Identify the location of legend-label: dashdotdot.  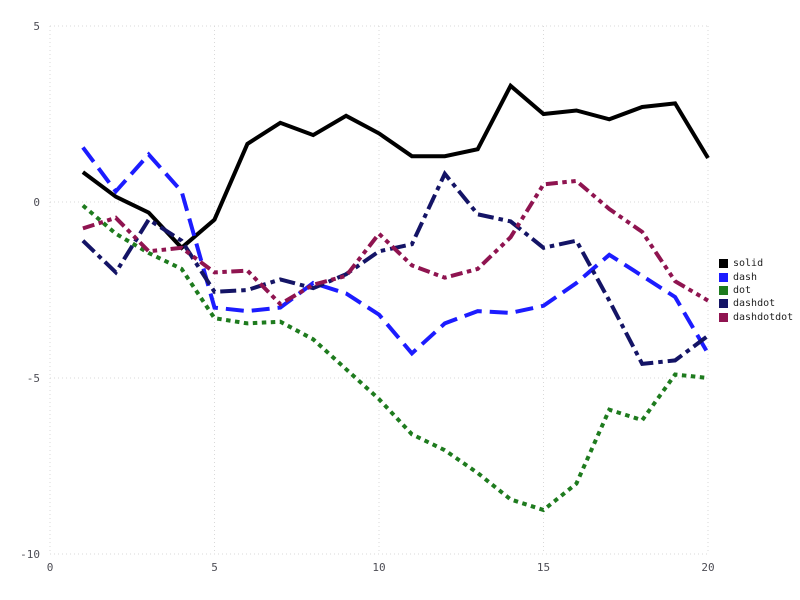
(763, 317).